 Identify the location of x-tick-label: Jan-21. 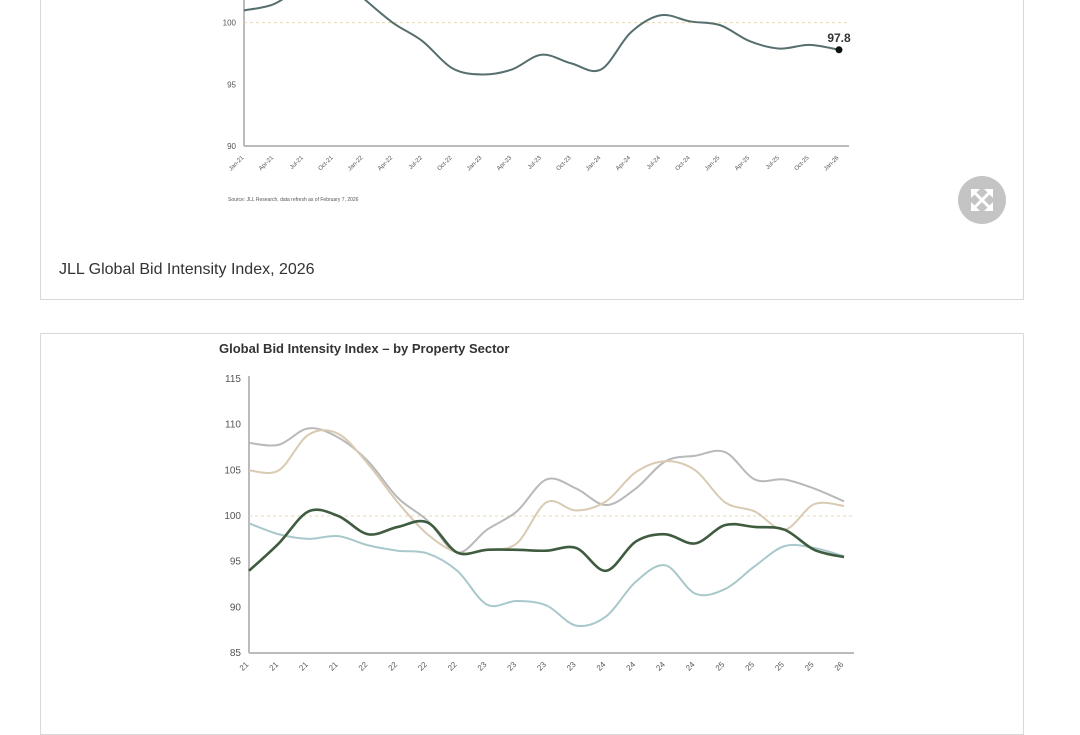
(237, 164).